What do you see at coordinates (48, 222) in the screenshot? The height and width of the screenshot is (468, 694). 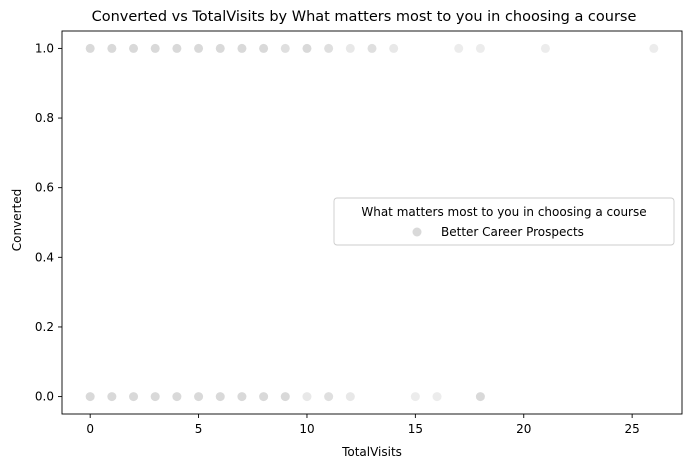 I see `y-axis: 0.0 0.2 0.4 0.6 0.8 1.0` at bounding box center [48, 222].